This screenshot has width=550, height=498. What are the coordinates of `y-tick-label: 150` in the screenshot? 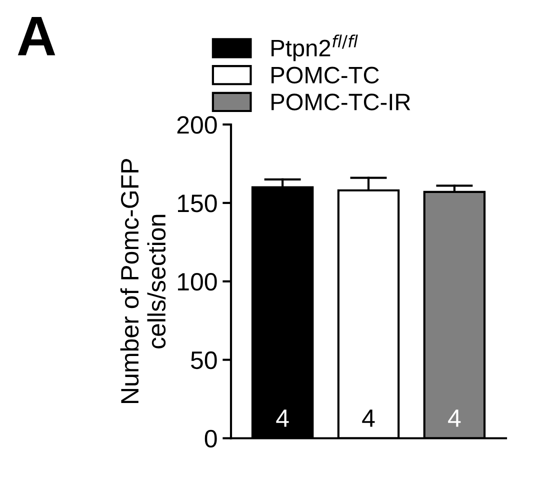 It's located at (197, 203).